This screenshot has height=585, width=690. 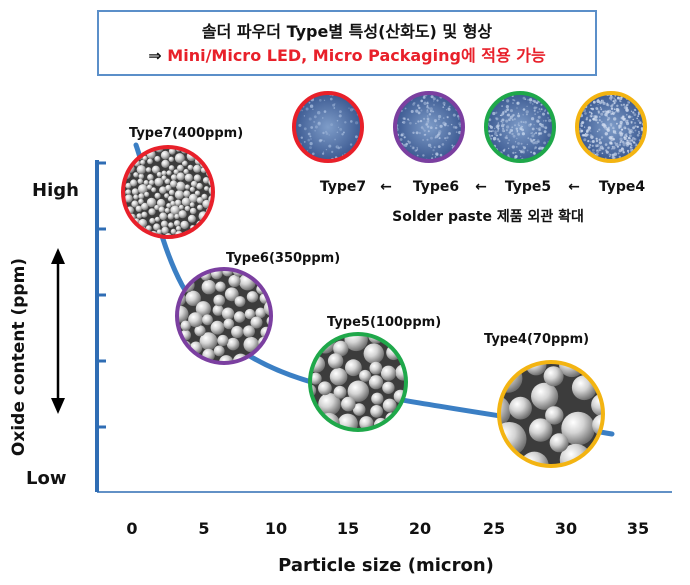 I want to click on paste-sample-type7, so click(x=328, y=127).